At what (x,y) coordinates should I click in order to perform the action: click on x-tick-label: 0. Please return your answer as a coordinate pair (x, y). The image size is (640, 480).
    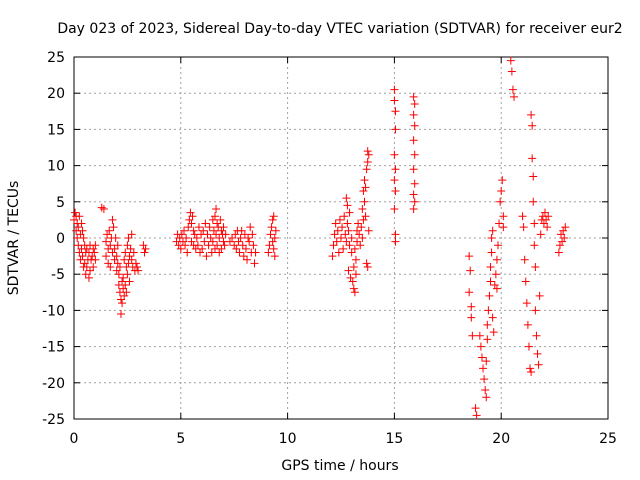
    Looking at the image, I should click on (74, 439).